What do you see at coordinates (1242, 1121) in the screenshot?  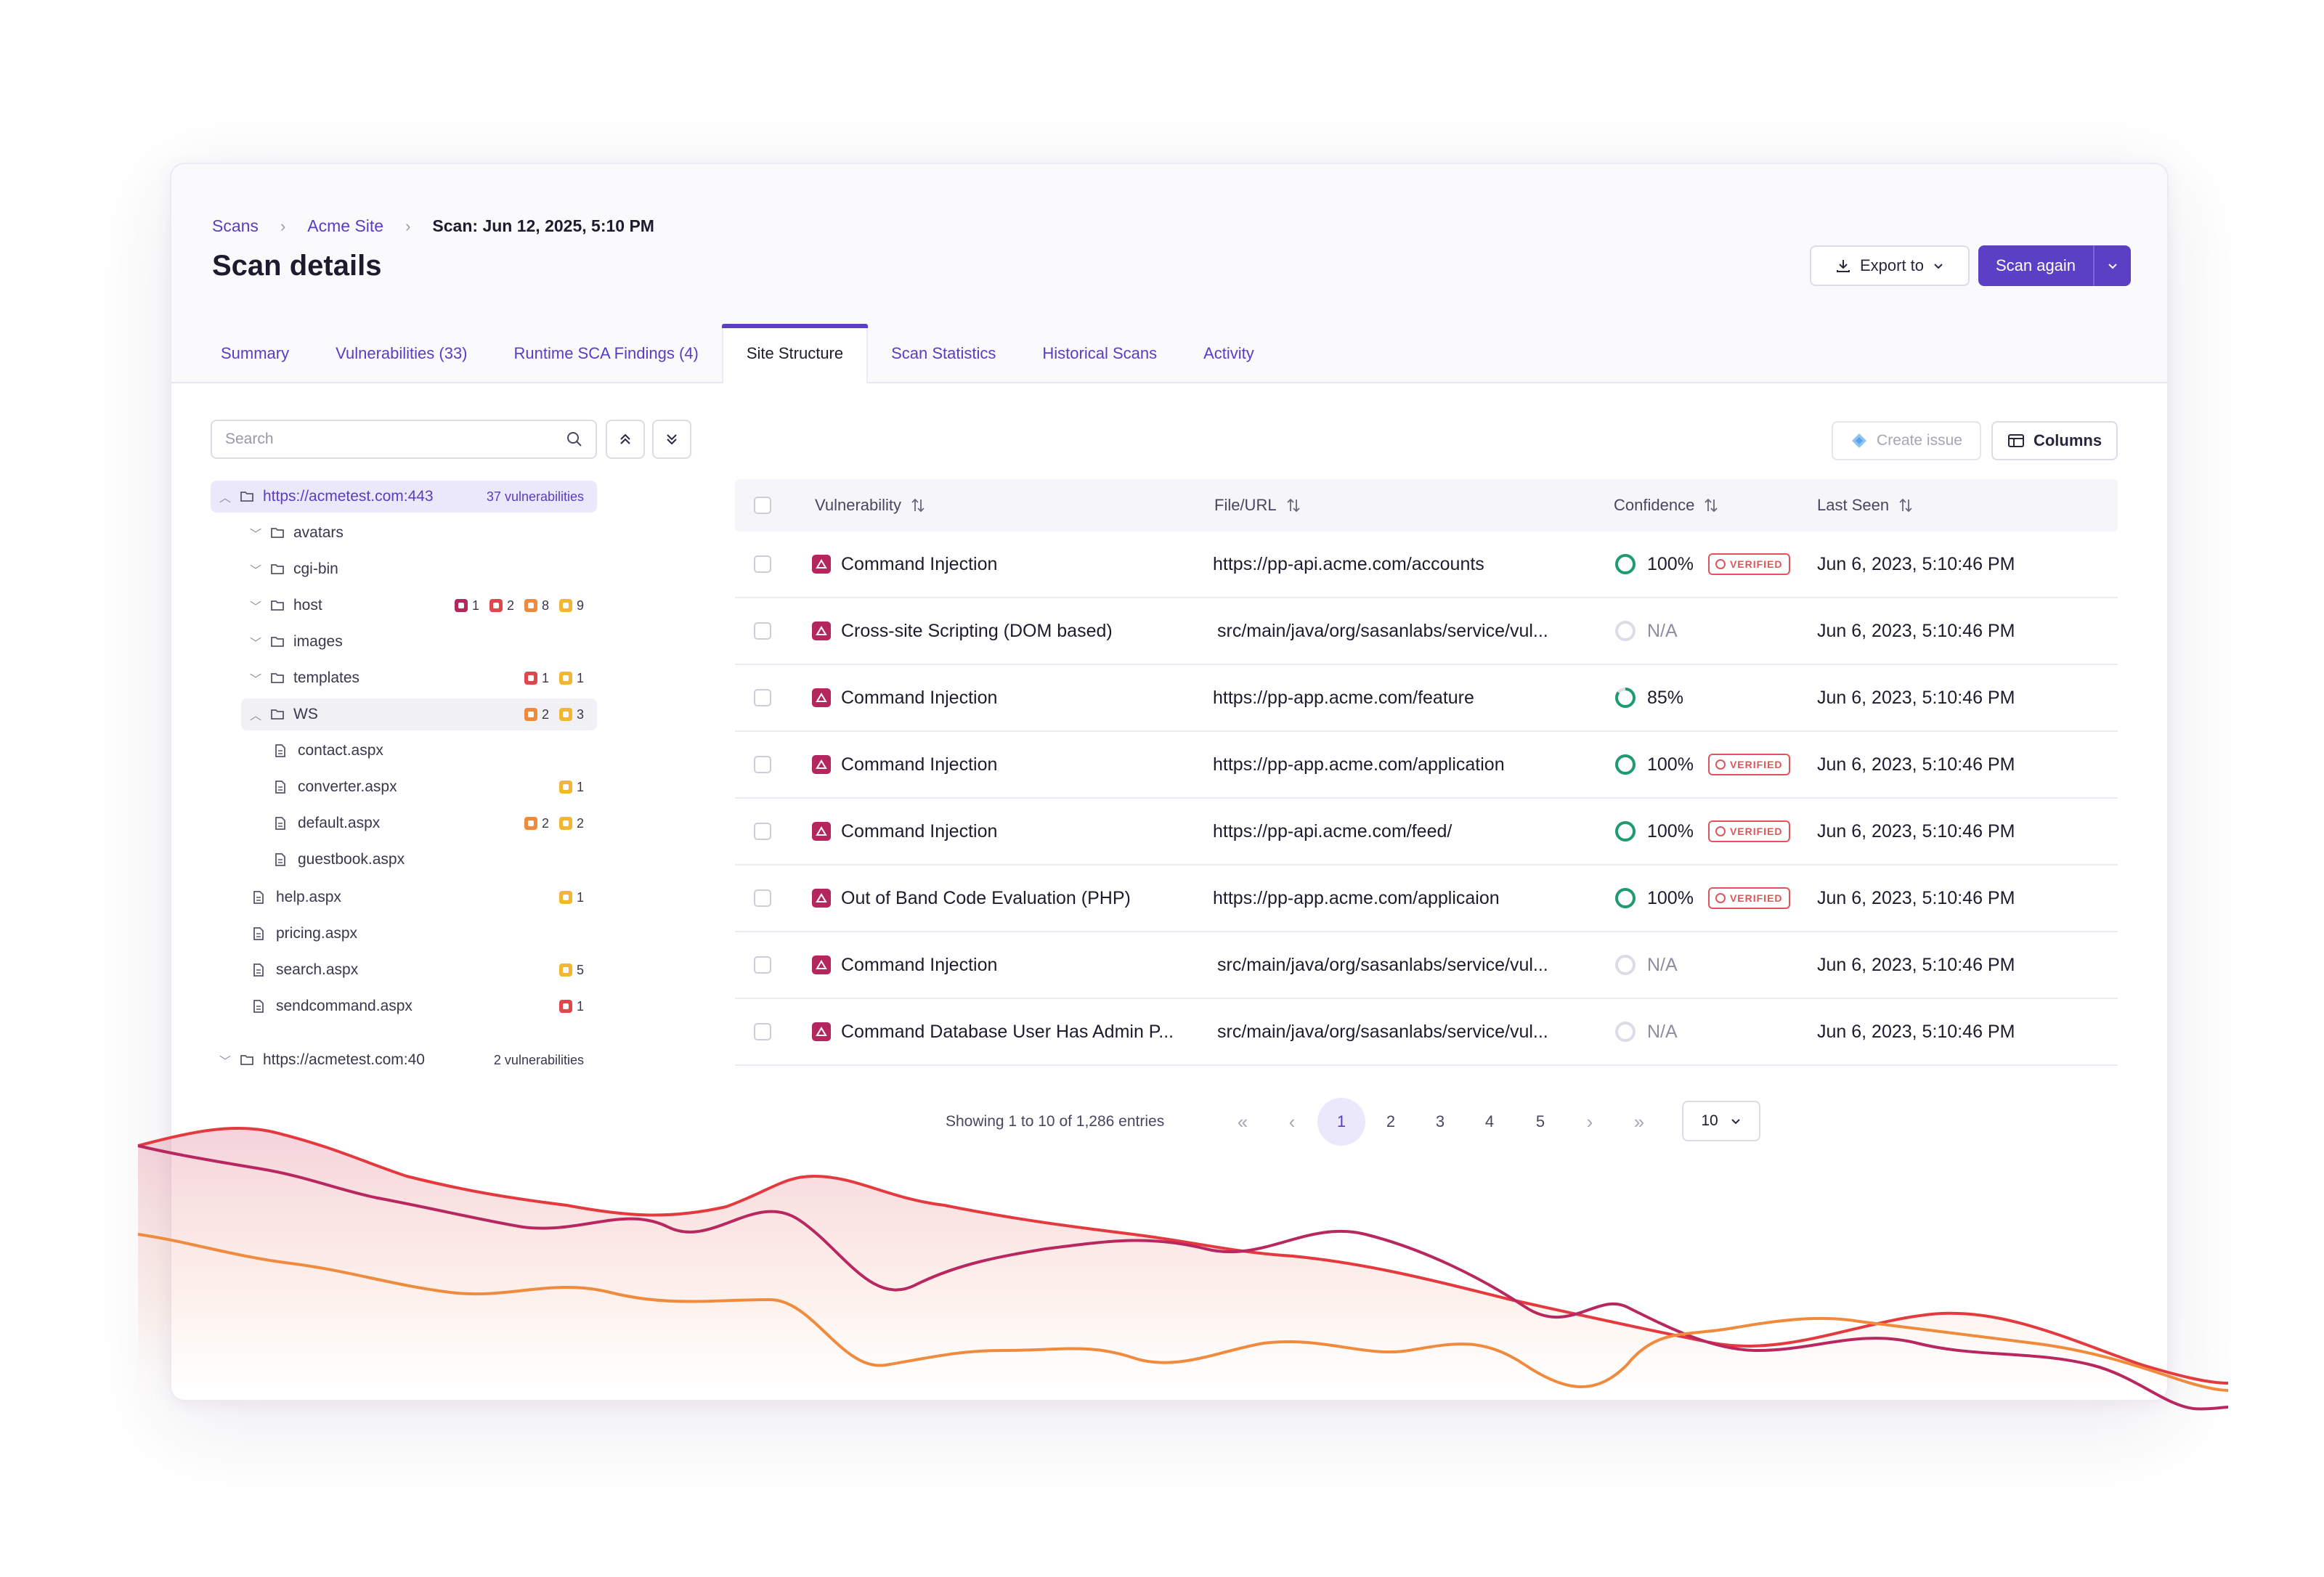 I see `first-page-button: «` at bounding box center [1242, 1121].